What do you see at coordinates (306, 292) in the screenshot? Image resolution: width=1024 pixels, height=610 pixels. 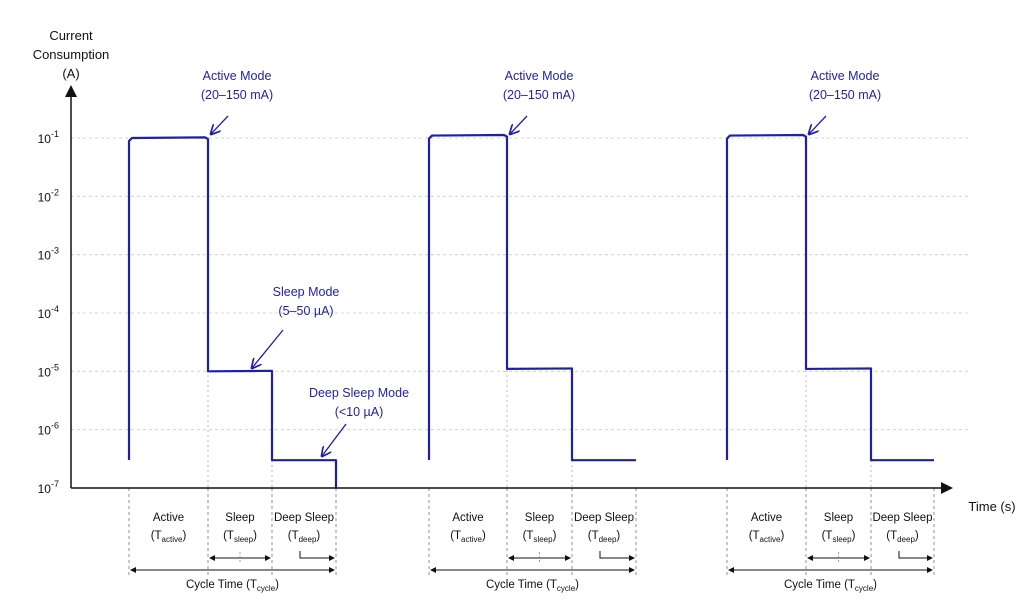 I see `sleep-mode-annotation-line1: Sleep Mode` at bounding box center [306, 292].